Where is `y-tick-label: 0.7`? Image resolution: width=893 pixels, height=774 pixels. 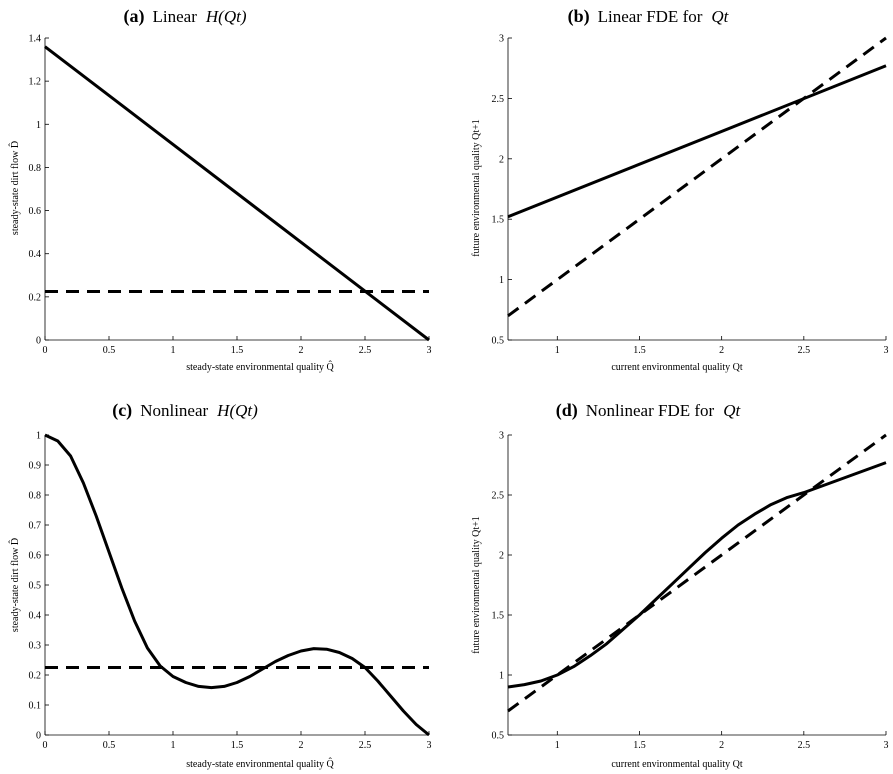 y-tick-label: 0.7 is located at coordinates (35, 526).